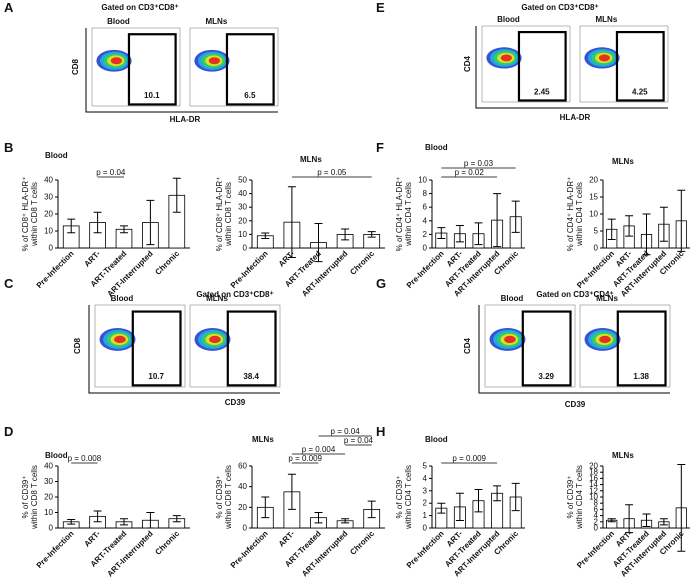  I want to click on y-tick-label: 3, so click(425, 490).